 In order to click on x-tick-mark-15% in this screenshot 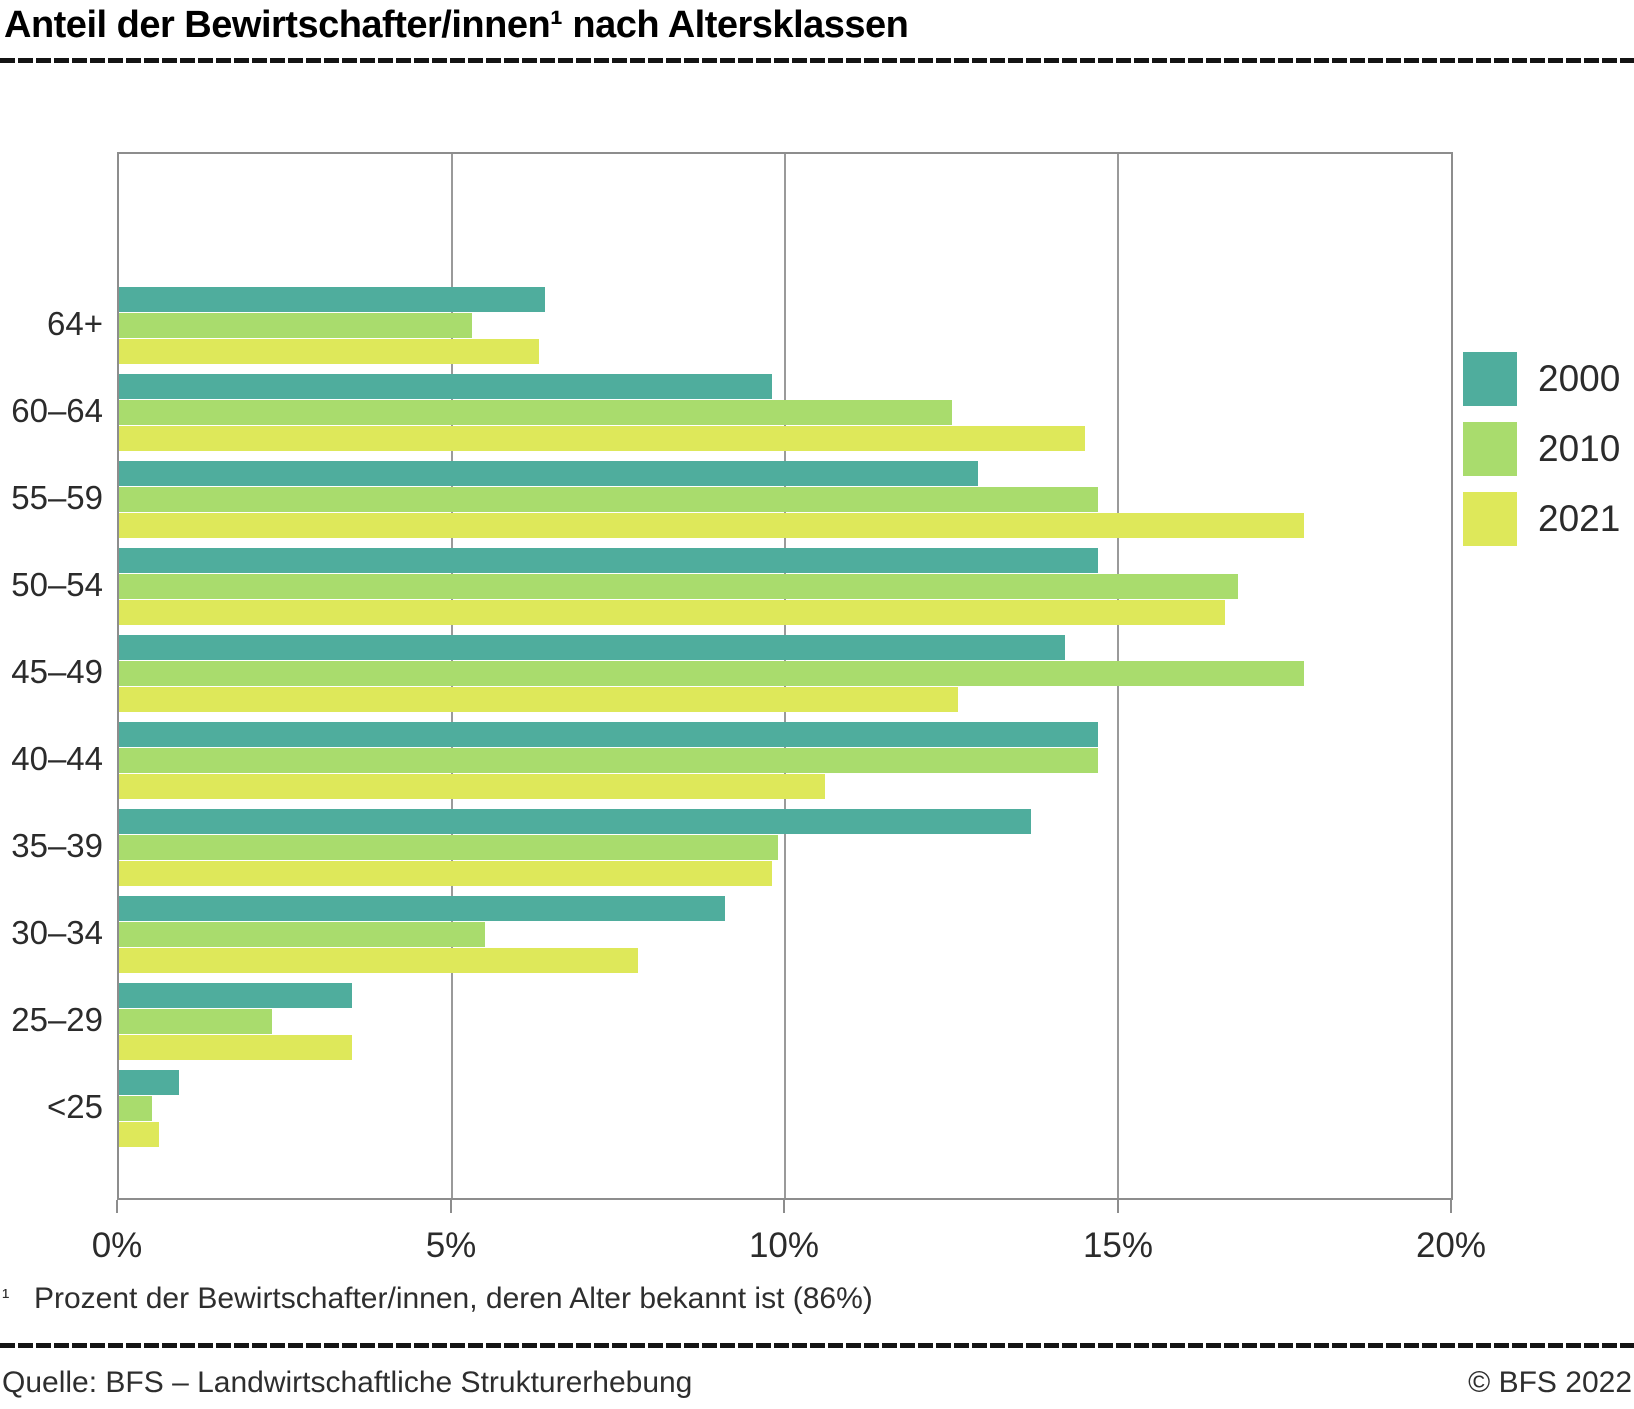, I will do `click(1118, 1206)`.